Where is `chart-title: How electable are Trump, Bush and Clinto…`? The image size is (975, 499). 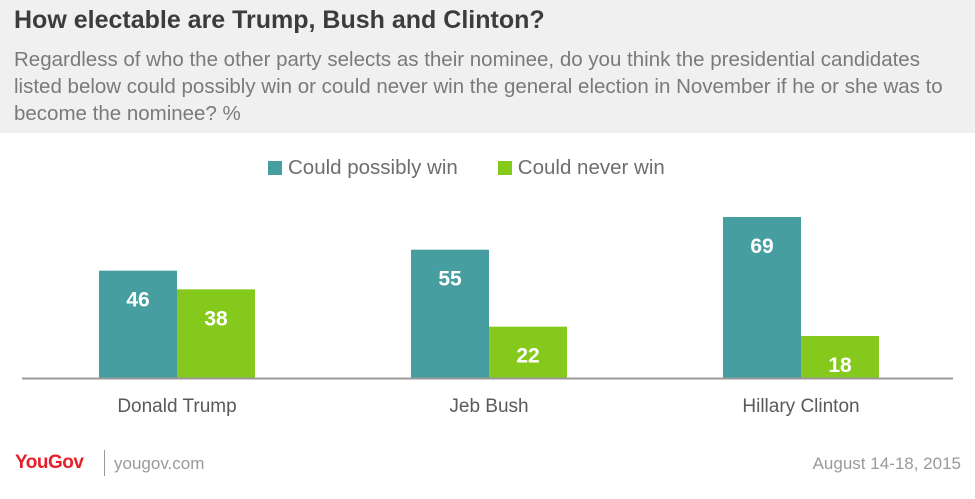 chart-title: How electable are Trump, Bush and Clinto… is located at coordinates (279, 20).